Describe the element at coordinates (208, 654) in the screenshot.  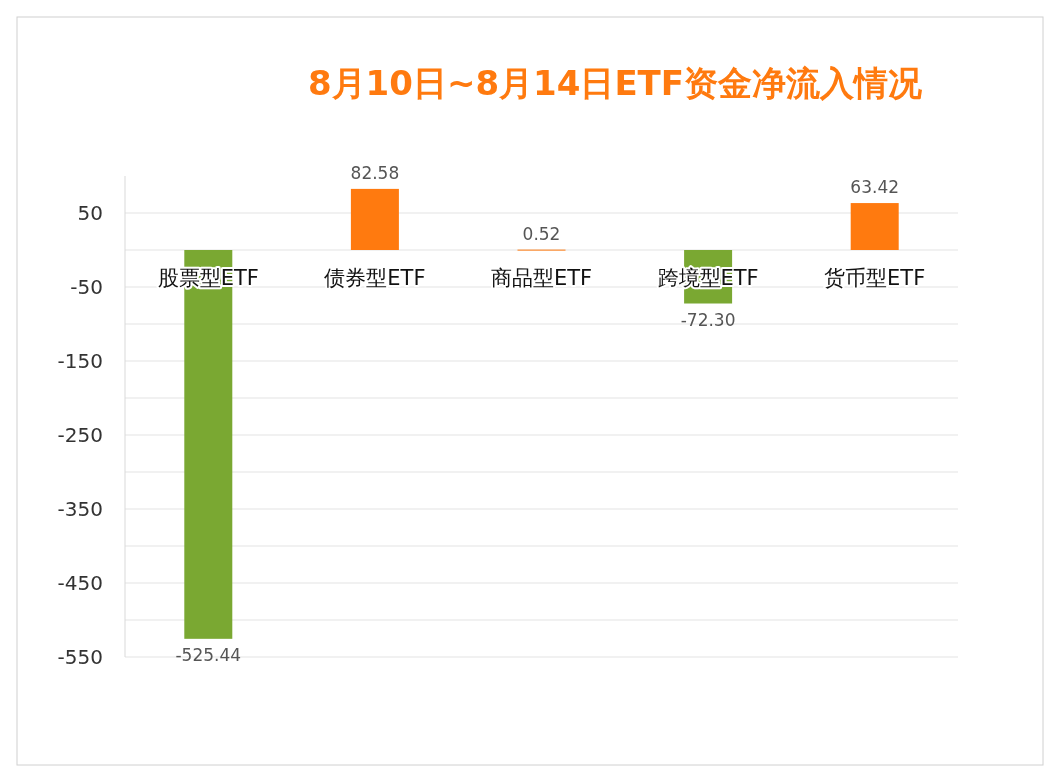
I see `data-label: -525.44` at that location.